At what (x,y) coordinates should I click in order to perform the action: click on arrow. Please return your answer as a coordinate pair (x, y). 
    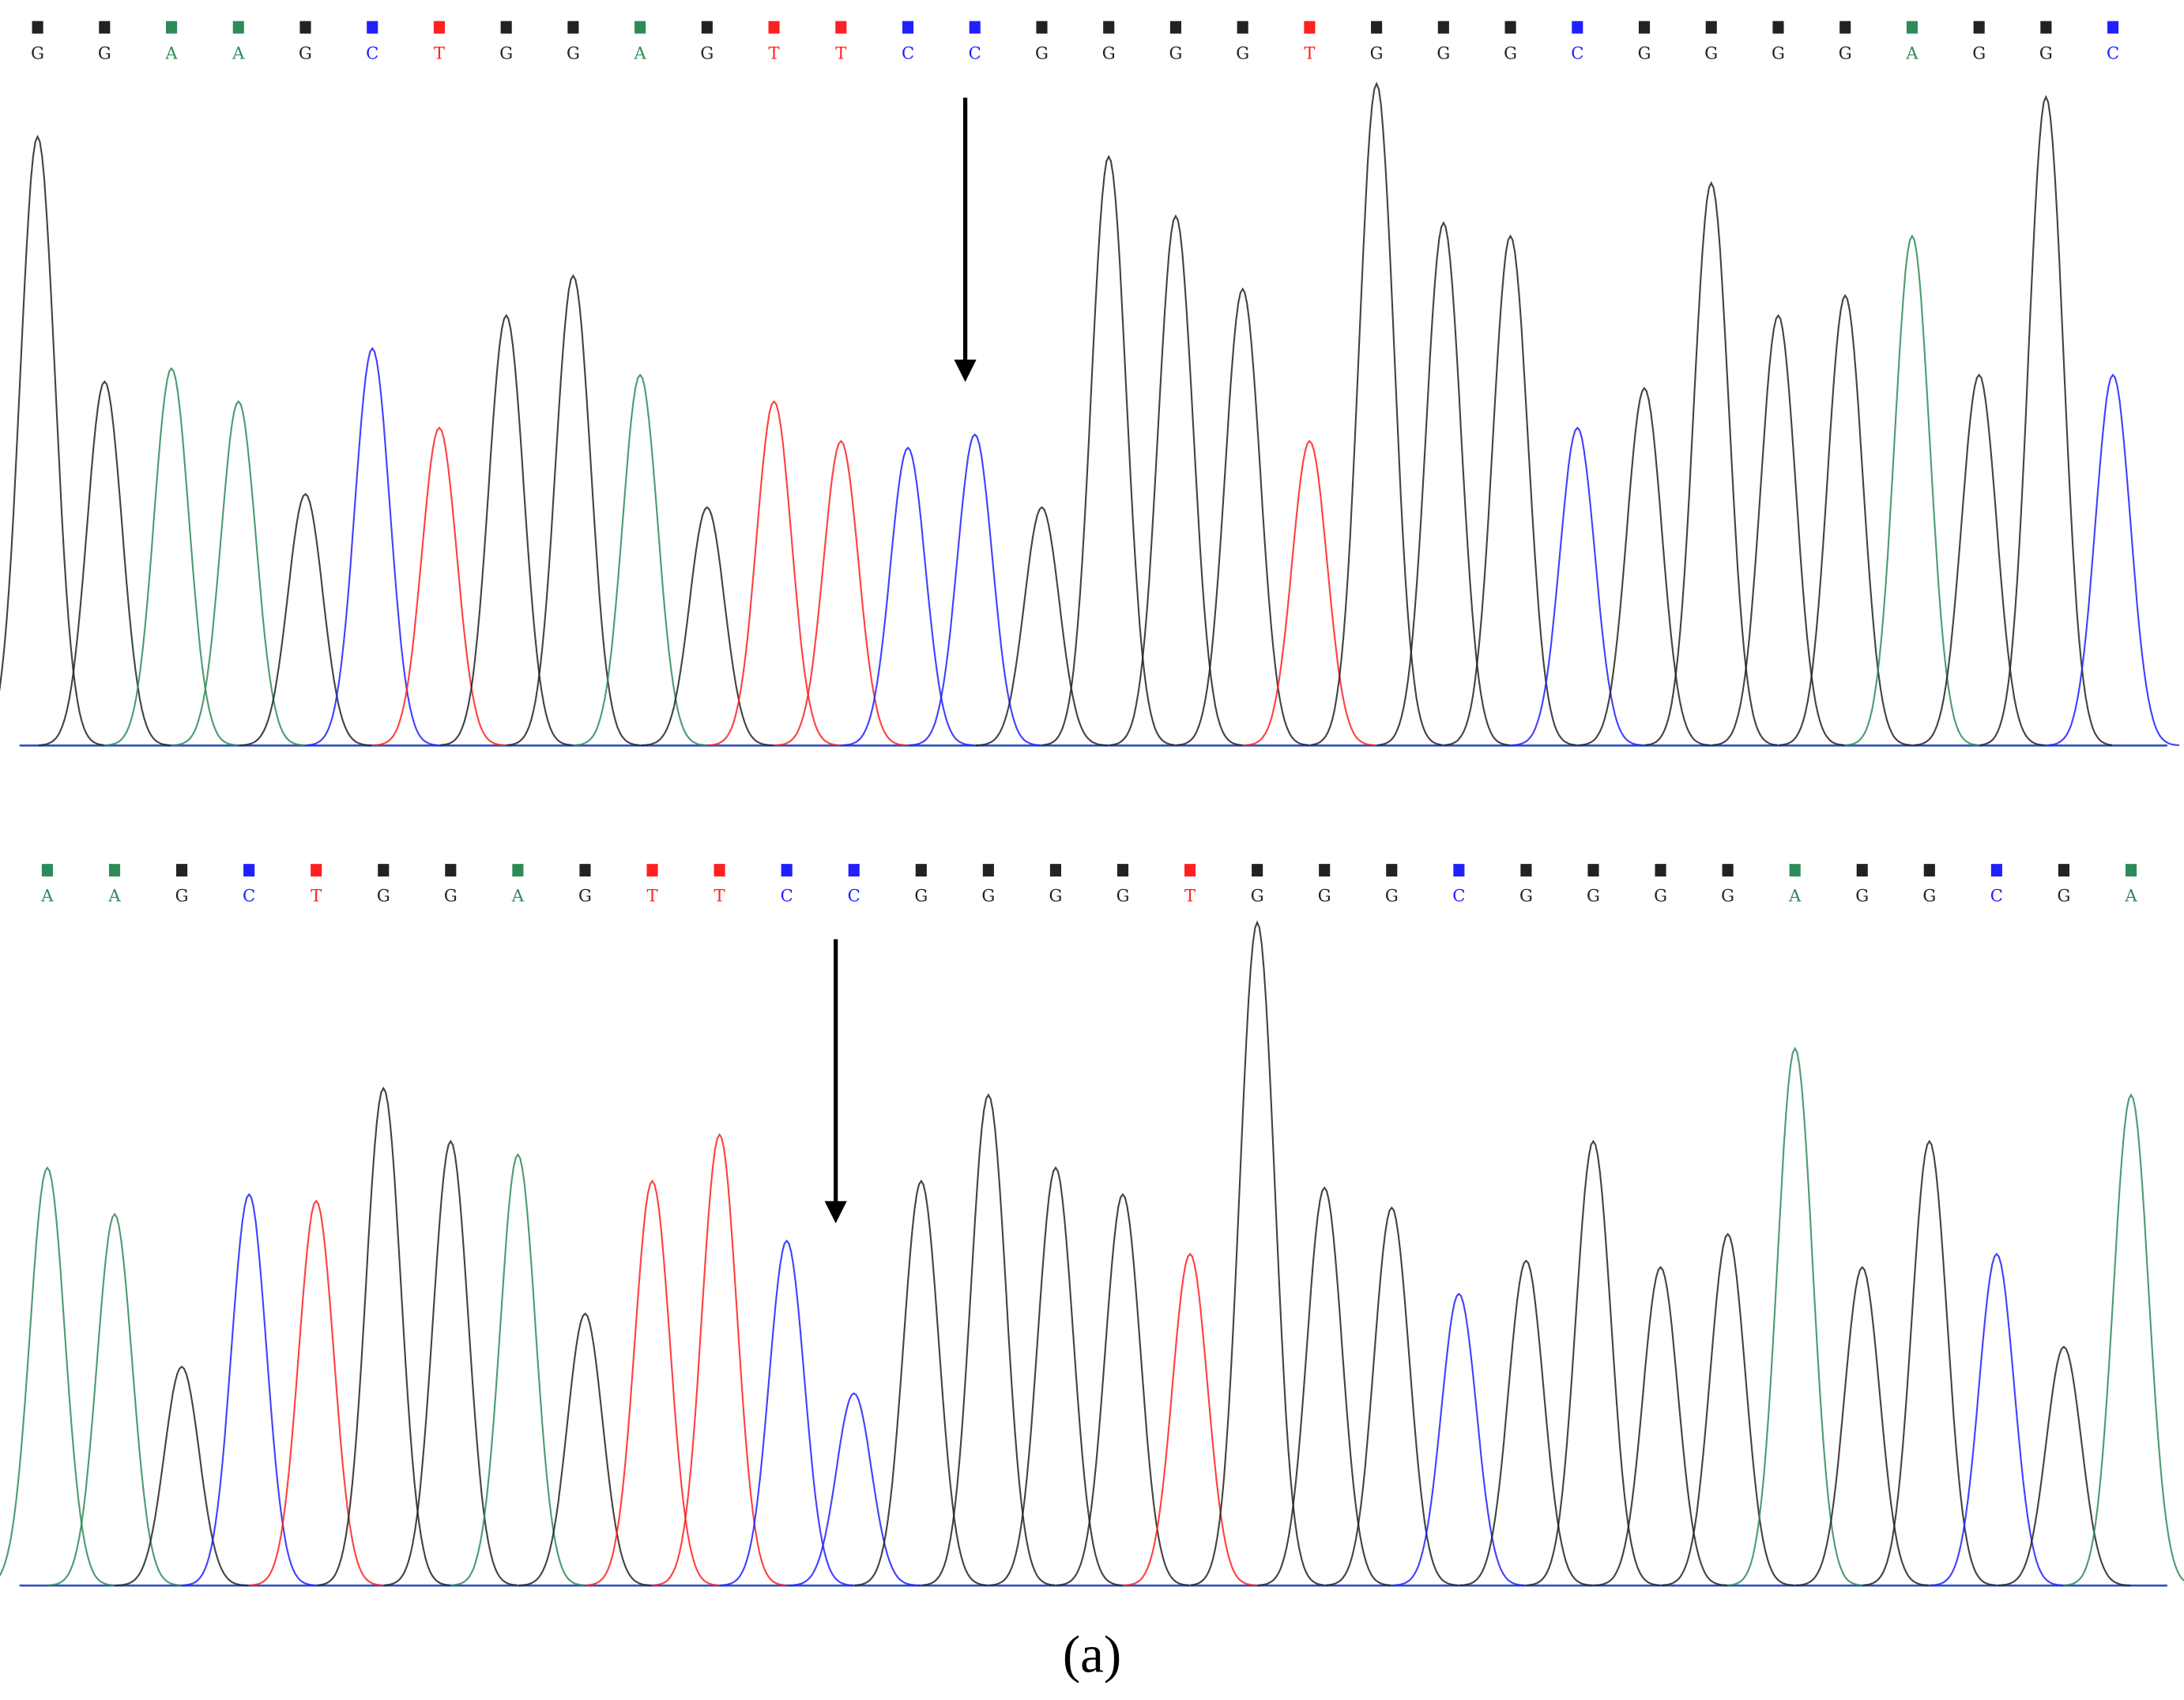
    Looking at the image, I should click on (835, 1081).